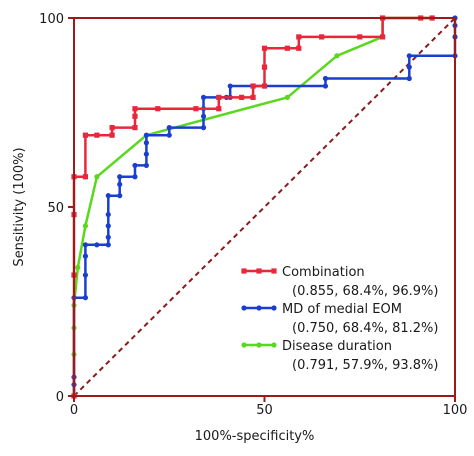 This screenshot has width=474, height=456. I want to click on x-axis-title: 100%-specificity%, so click(255, 436).